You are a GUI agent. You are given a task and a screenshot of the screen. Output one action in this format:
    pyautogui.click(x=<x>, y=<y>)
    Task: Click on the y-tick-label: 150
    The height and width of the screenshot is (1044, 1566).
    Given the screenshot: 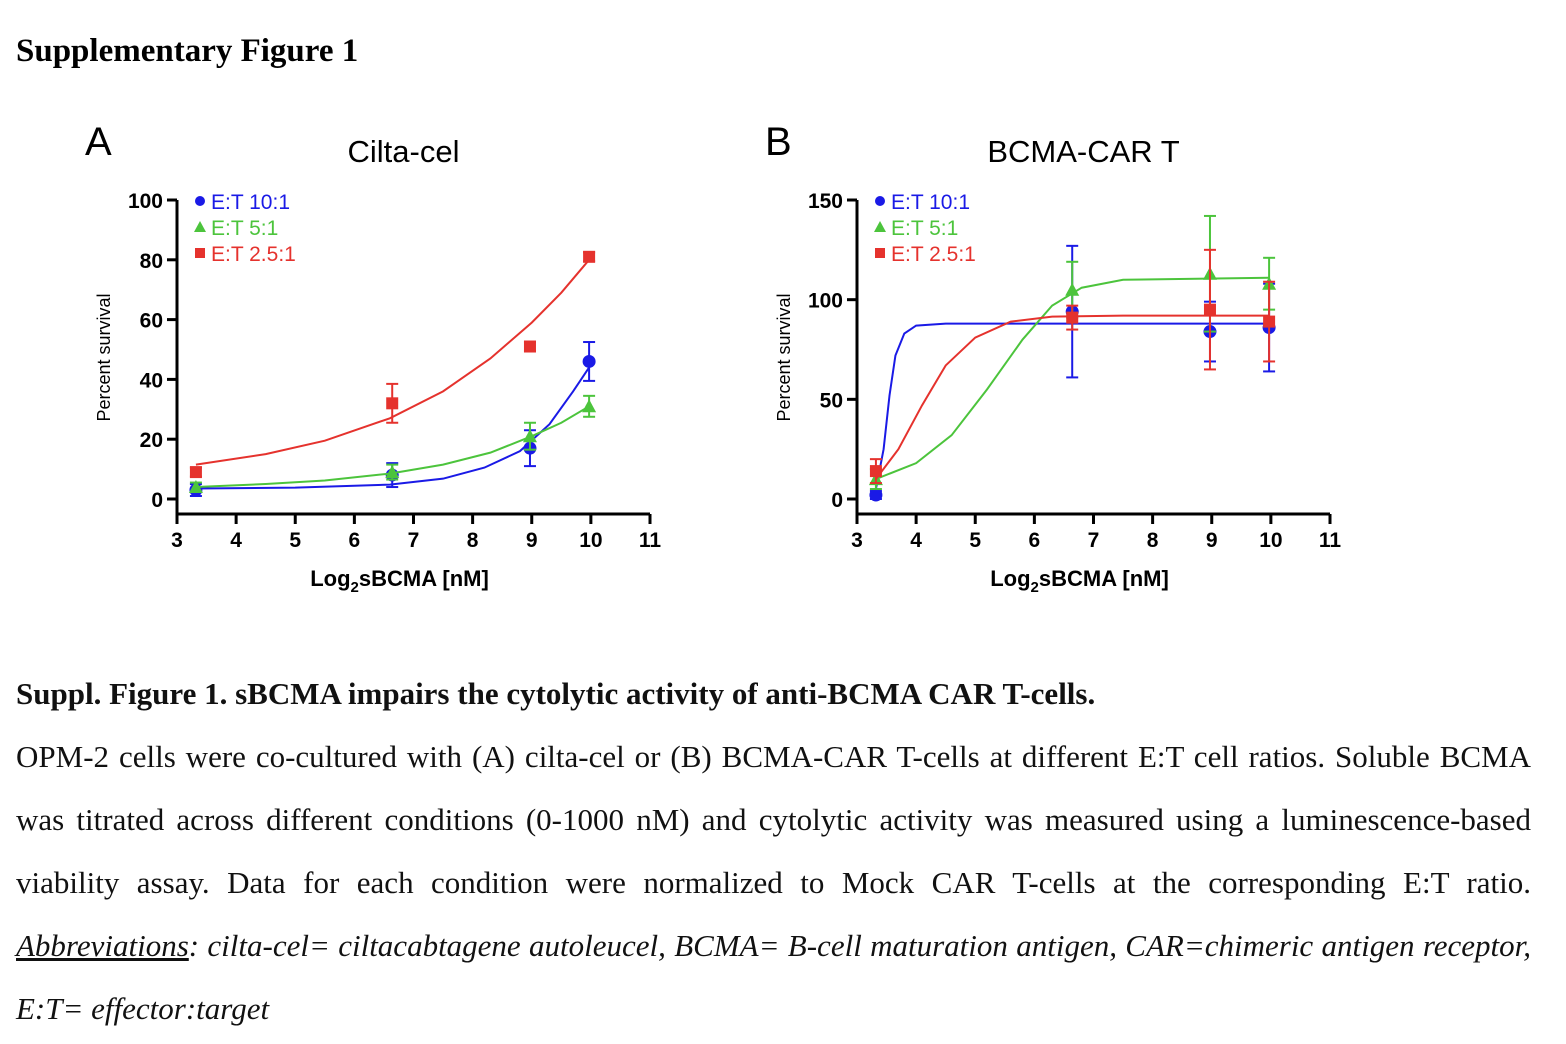 What is the action you would take?
    pyautogui.click(x=825, y=201)
    